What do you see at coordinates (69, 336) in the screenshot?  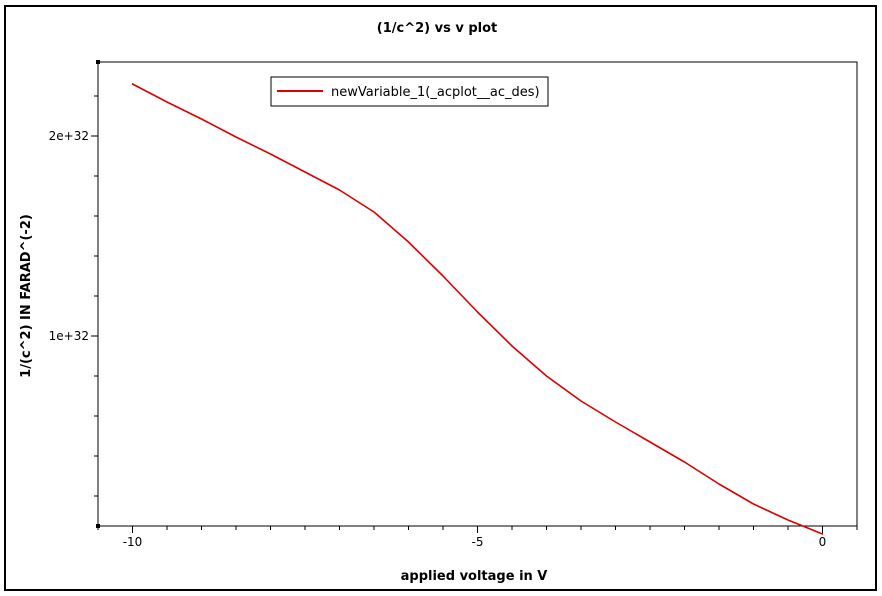 I see `y-tick-label: 1e+32` at bounding box center [69, 336].